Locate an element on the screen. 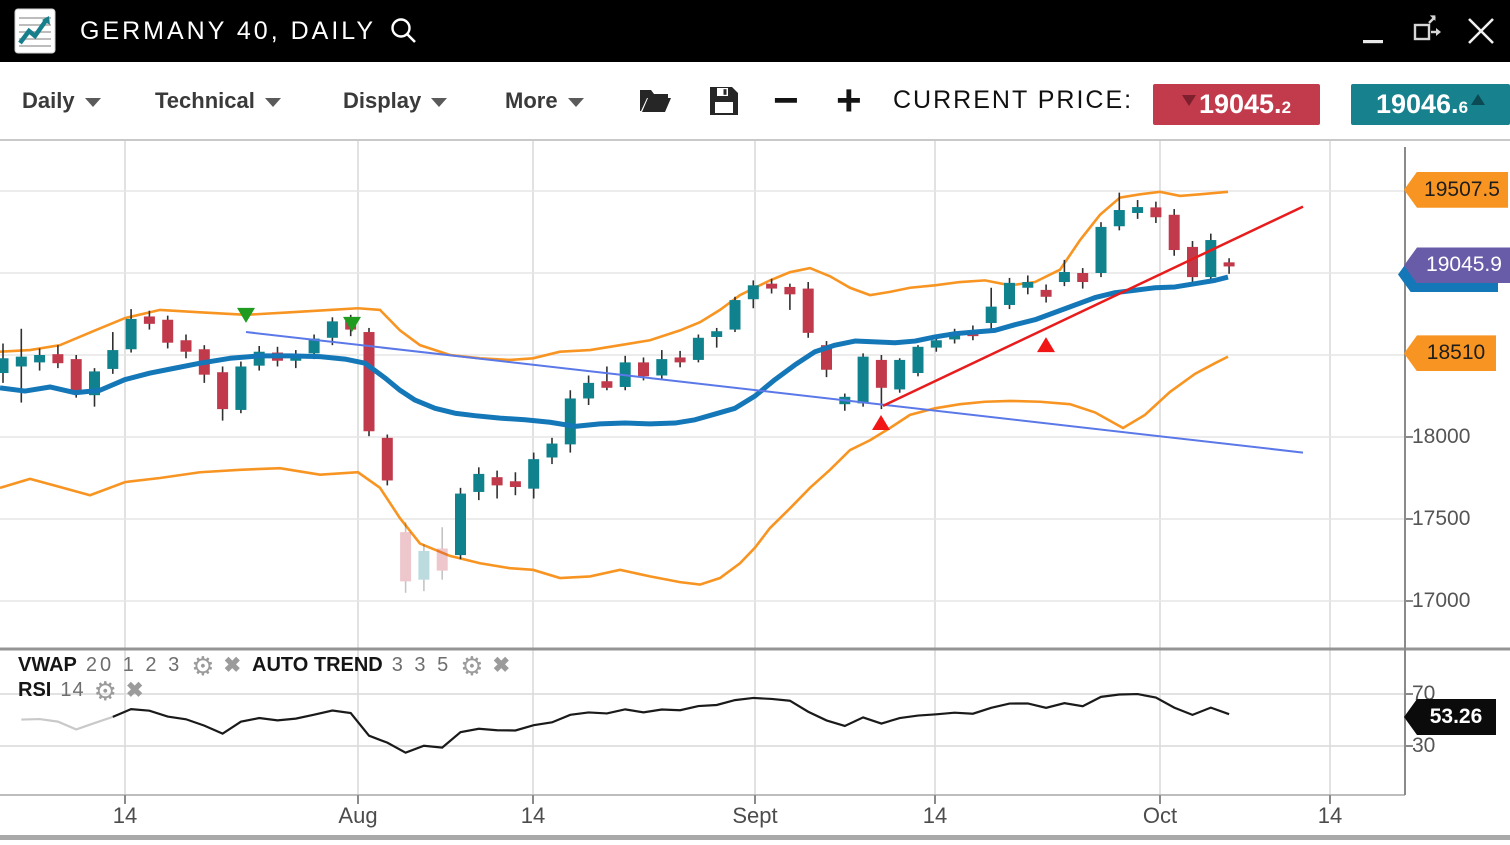 The image size is (1510, 845). menu-display: Display is located at coordinates (395, 100).